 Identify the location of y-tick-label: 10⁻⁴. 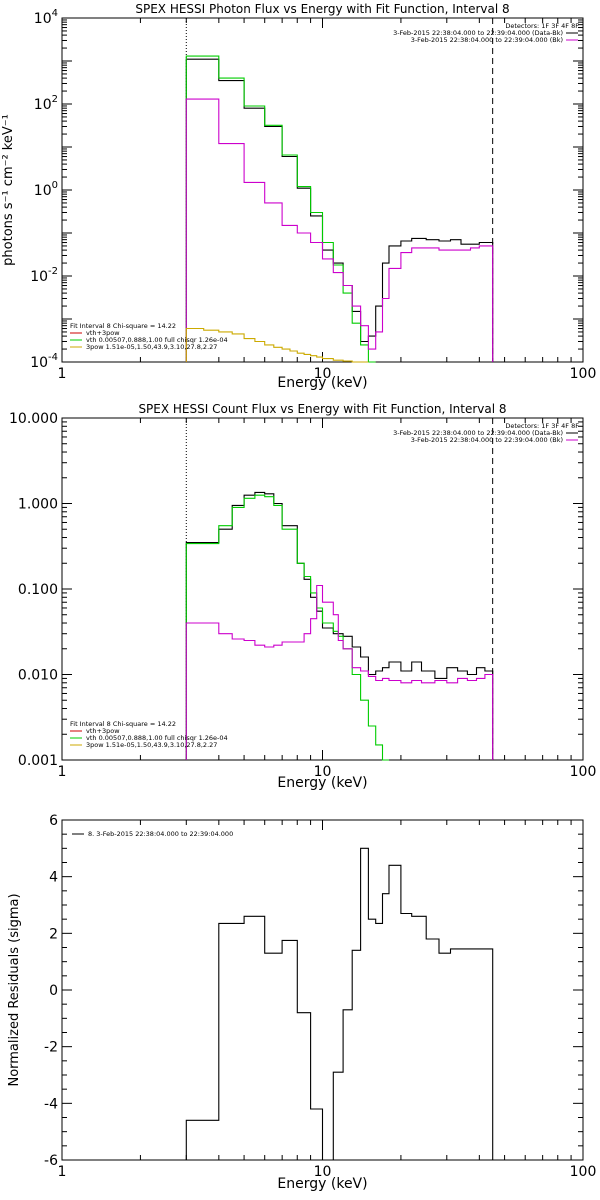
(44, 361).